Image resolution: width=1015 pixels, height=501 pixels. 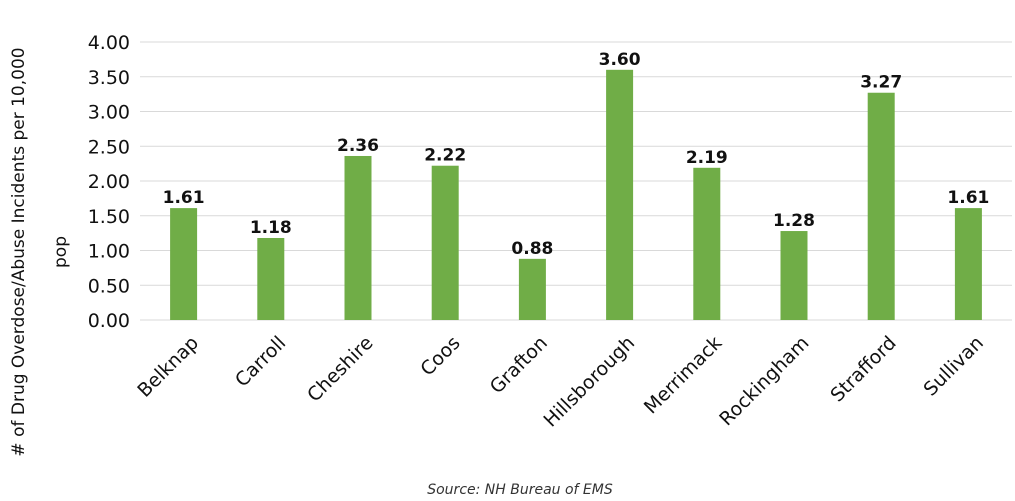 What do you see at coordinates (109, 113) in the screenshot?
I see `y-tick-label: 3.00` at bounding box center [109, 113].